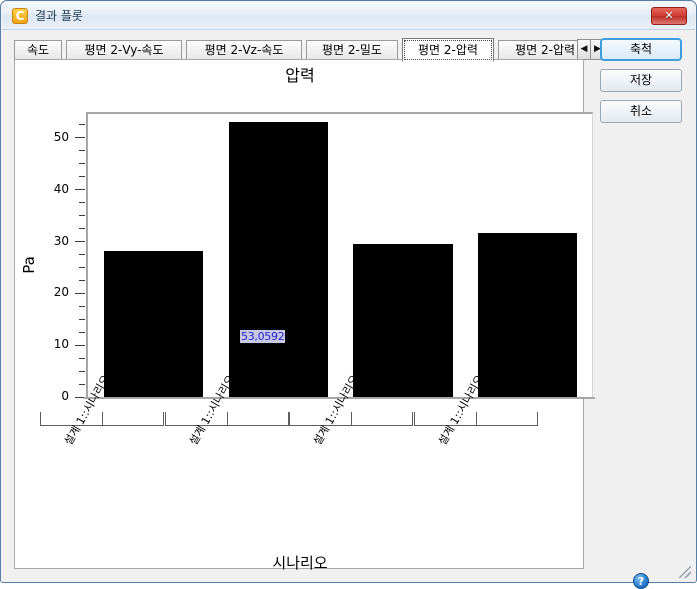 The image size is (697, 589). Describe the element at coordinates (263, 336) in the screenshot. I see `bar-value-label: 53,0592` at that location.